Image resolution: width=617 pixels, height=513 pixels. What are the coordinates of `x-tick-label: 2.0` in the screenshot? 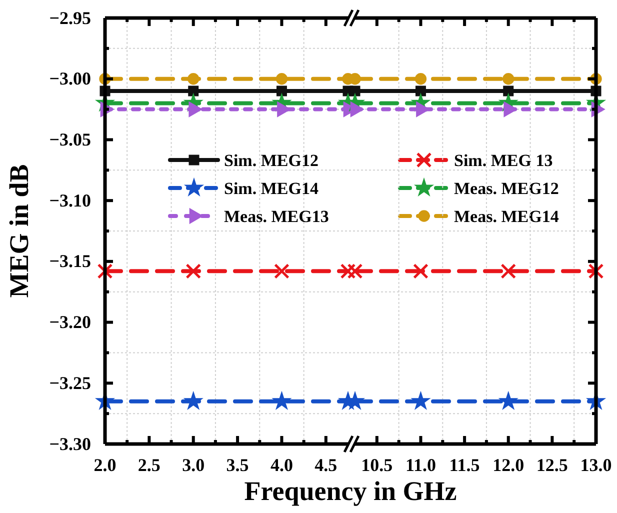 It's located at (105, 464).